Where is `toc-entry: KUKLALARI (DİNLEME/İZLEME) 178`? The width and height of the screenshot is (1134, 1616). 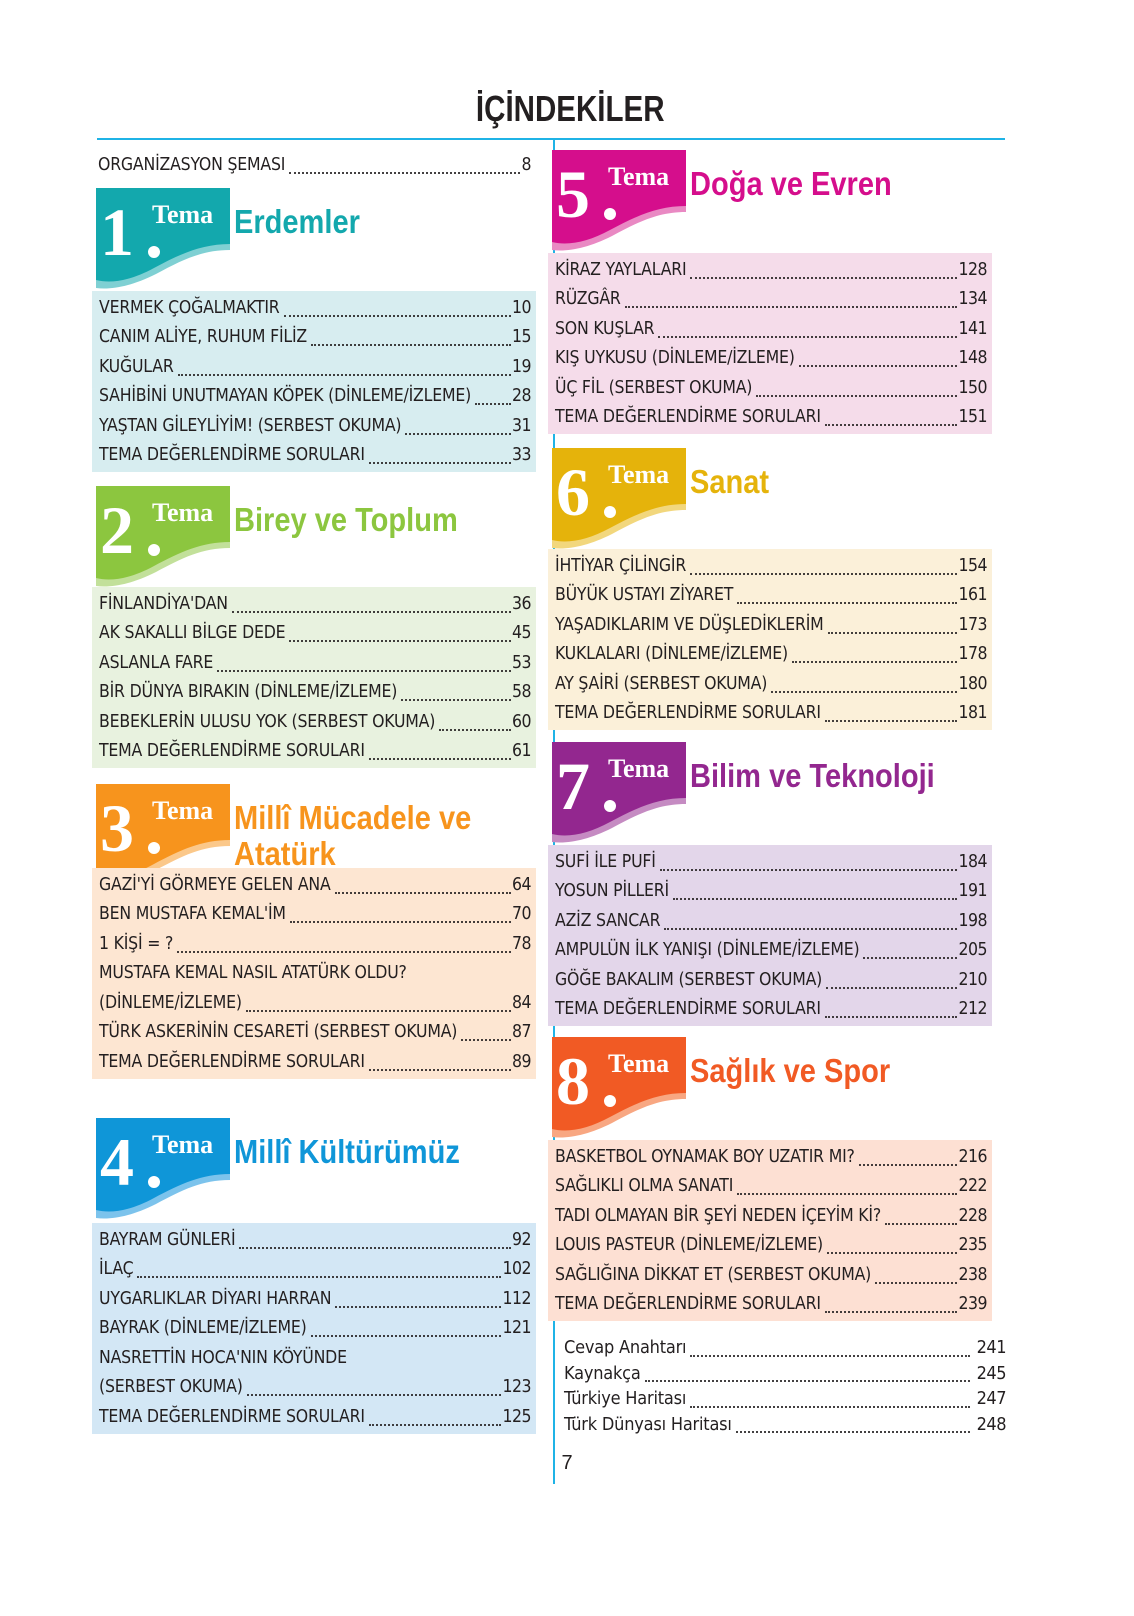 toc-entry: KUKLALARI (DİNLEME/İZLEME) 178 is located at coordinates (770, 655).